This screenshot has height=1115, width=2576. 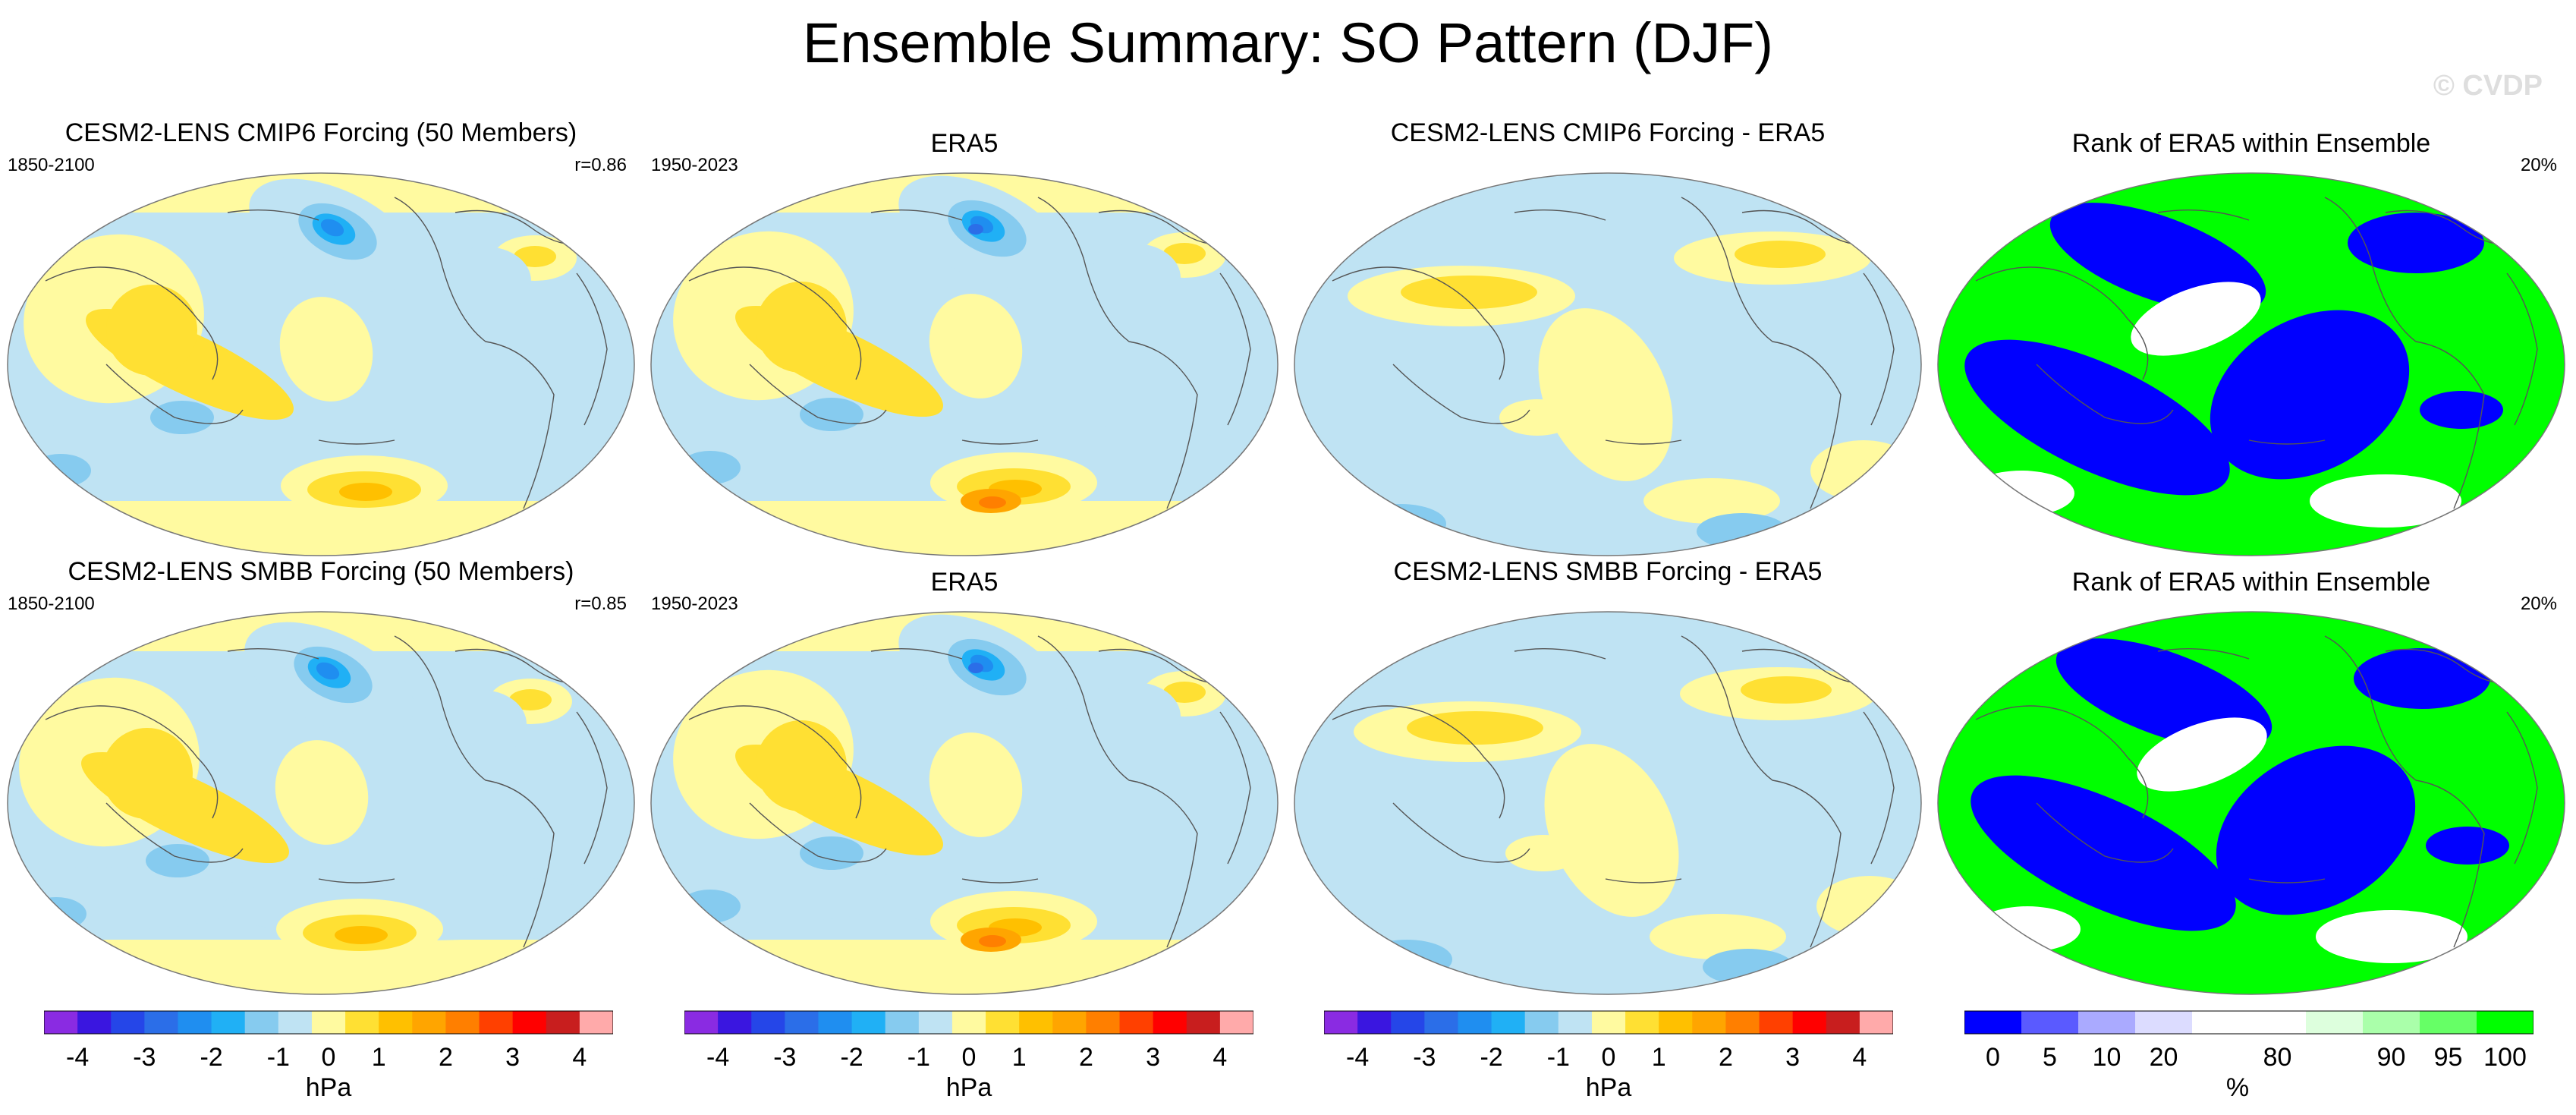 What do you see at coordinates (694, 165) in the screenshot?
I see `period-label: 1950-2023` at bounding box center [694, 165].